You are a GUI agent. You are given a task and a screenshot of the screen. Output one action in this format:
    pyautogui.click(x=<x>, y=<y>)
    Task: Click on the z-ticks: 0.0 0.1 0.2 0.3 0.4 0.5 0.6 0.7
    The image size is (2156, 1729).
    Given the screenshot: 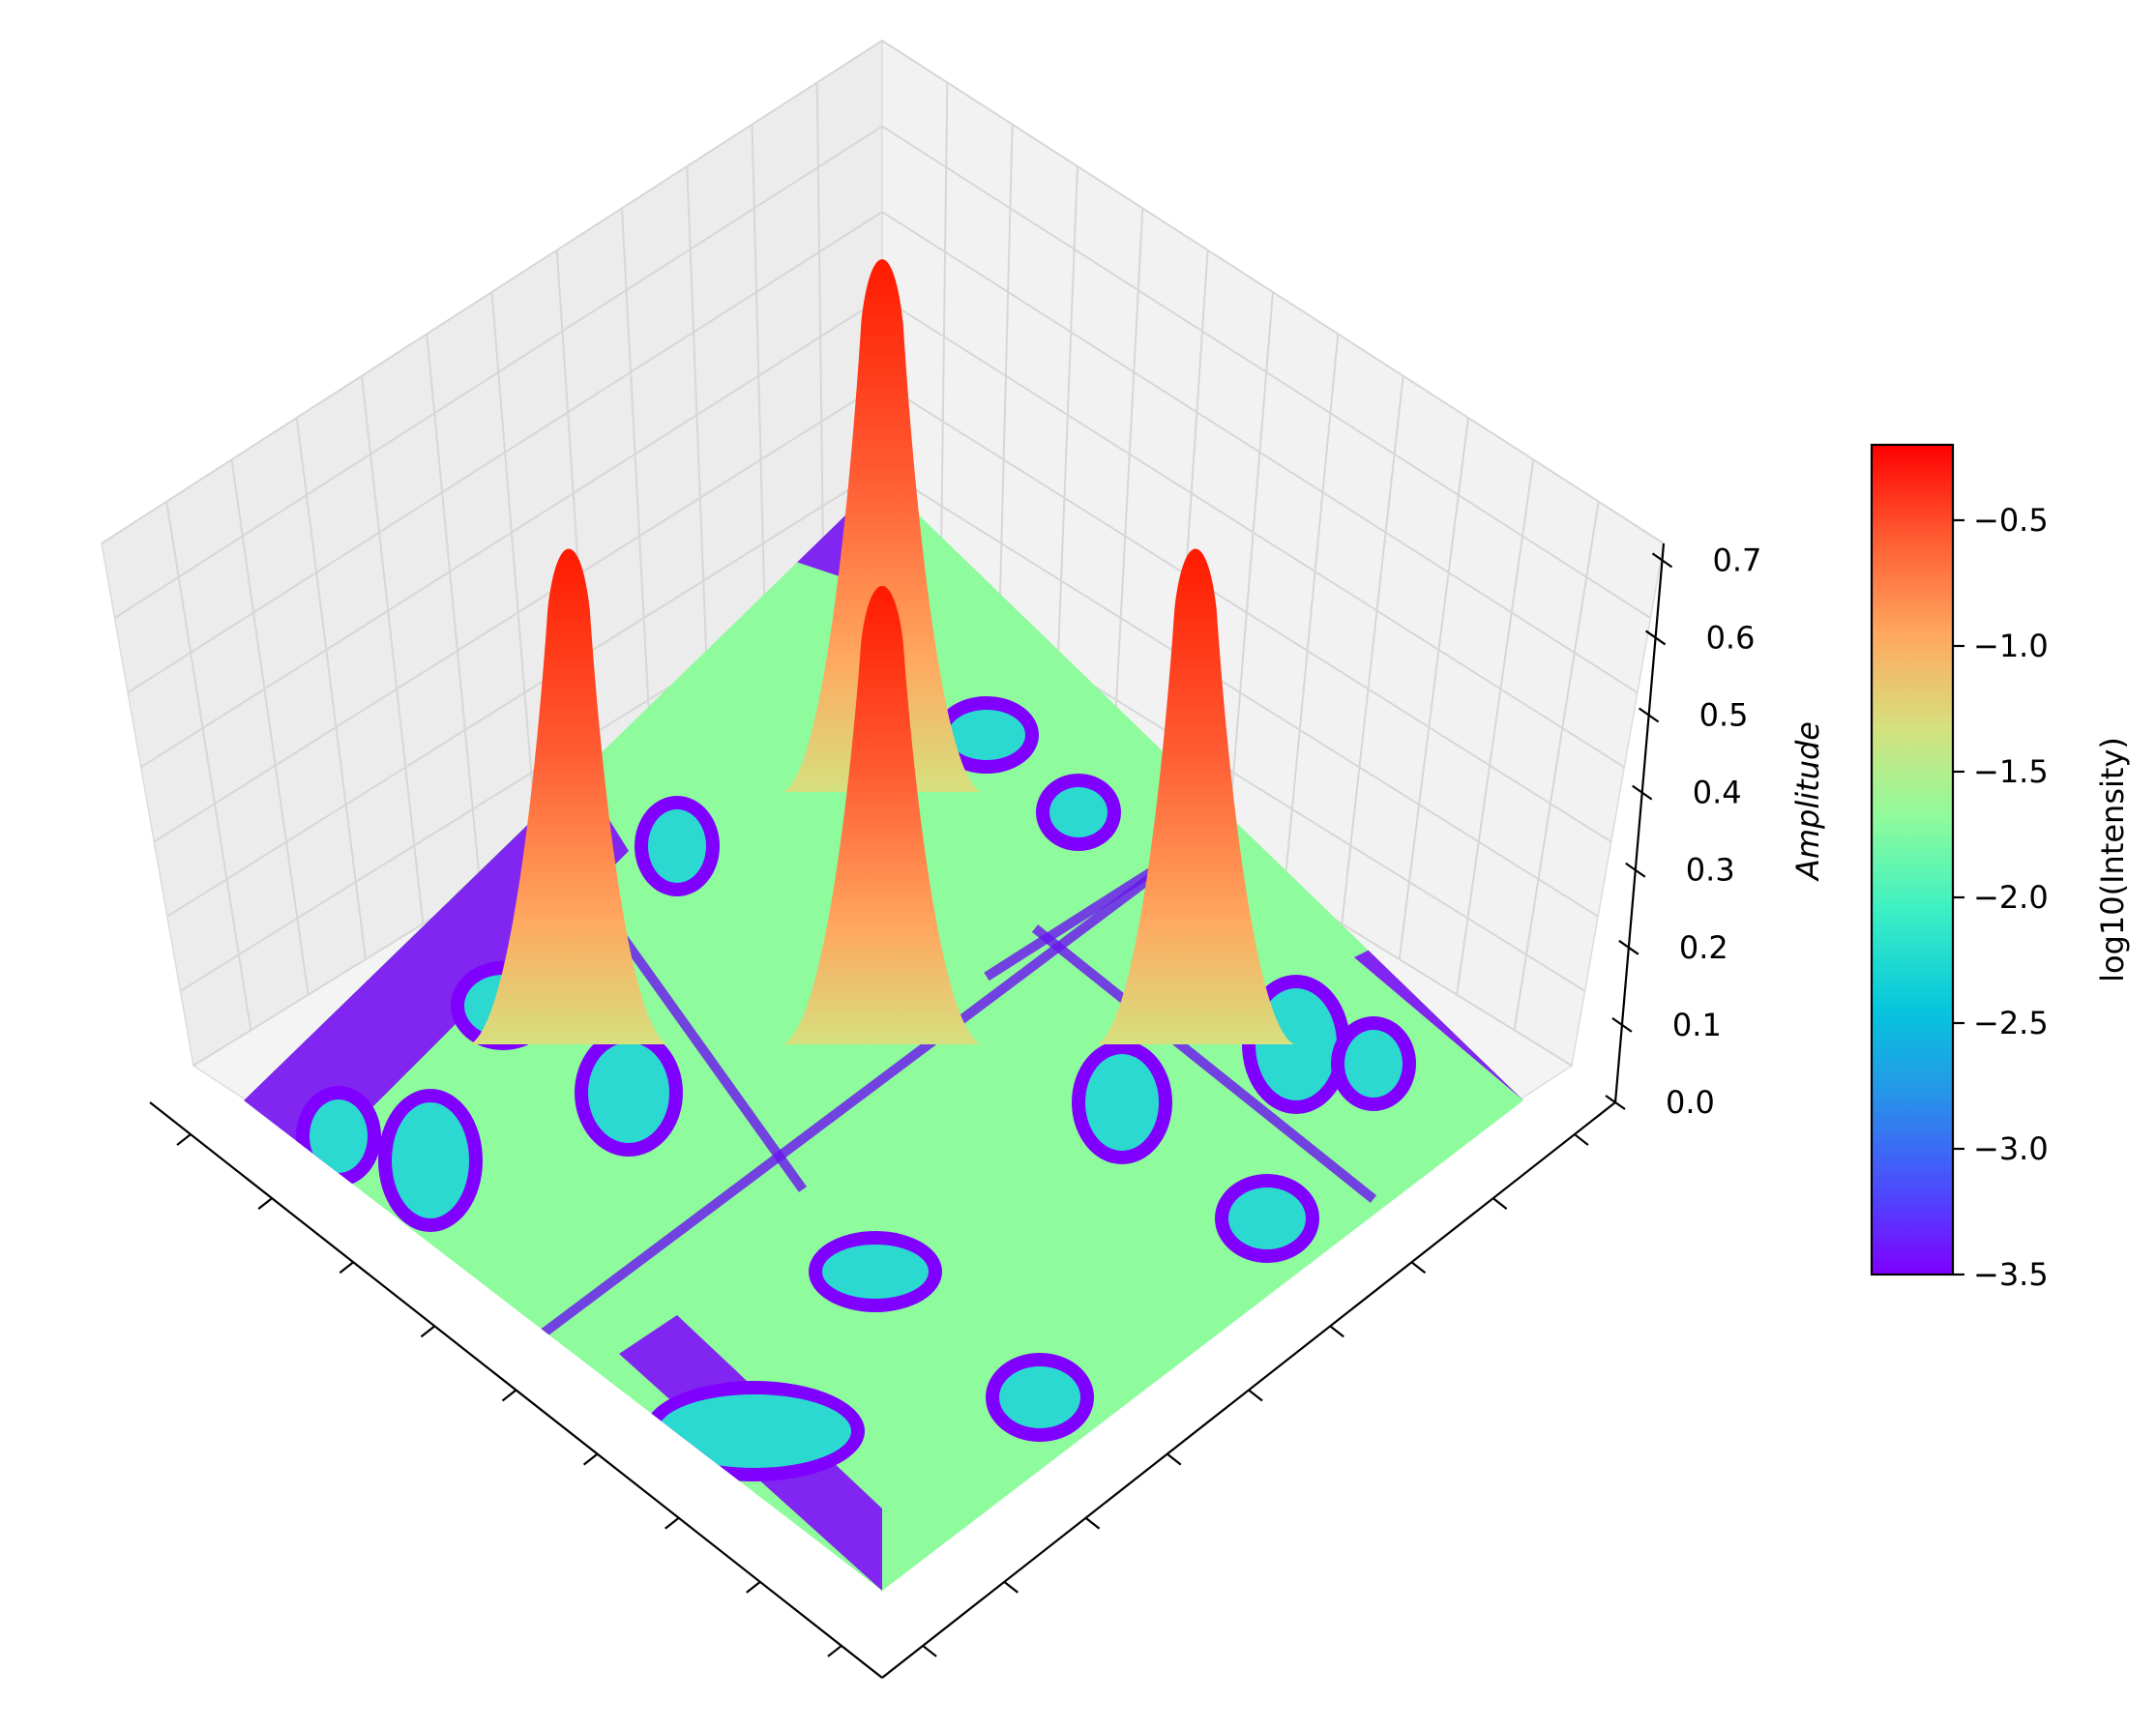 What is the action you would take?
    pyautogui.click(x=1683, y=831)
    